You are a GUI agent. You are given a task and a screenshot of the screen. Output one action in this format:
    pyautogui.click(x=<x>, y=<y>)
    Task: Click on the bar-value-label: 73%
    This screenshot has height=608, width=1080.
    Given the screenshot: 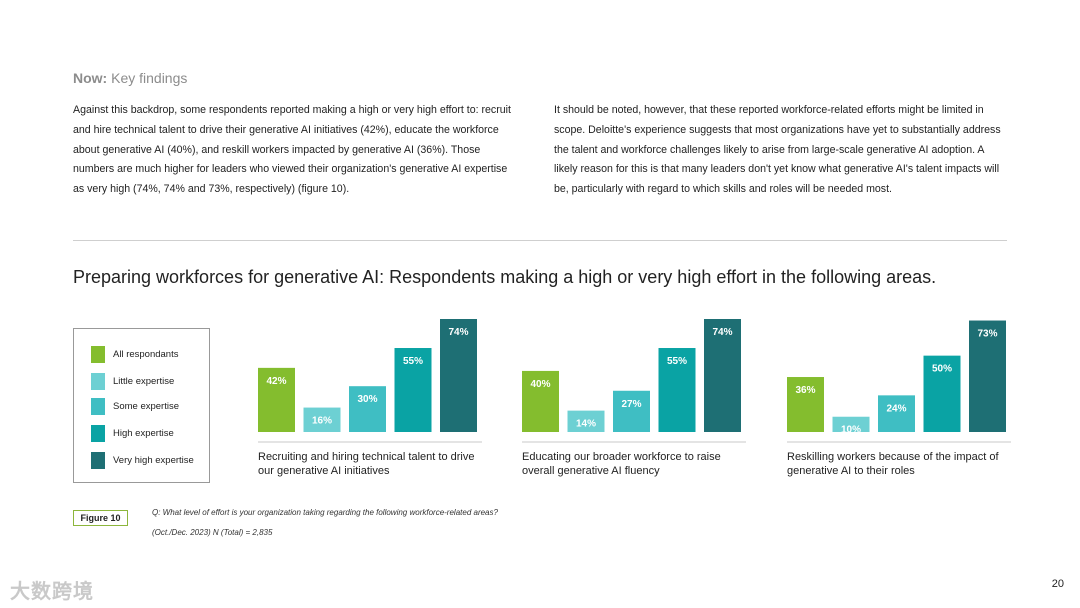 What is the action you would take?
    pyautogui.click(x=987, y=334)
    